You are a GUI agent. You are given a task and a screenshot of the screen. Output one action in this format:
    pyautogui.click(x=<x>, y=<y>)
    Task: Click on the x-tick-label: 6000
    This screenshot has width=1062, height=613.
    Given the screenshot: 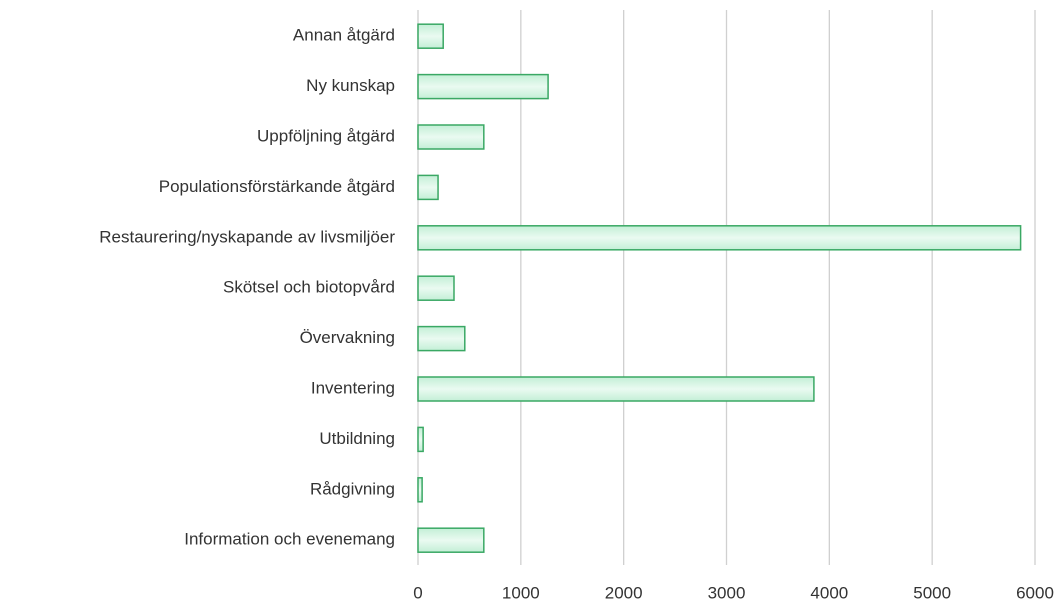 What is the action you would take?
    pyautogui.click(x=1035, y=592)
    